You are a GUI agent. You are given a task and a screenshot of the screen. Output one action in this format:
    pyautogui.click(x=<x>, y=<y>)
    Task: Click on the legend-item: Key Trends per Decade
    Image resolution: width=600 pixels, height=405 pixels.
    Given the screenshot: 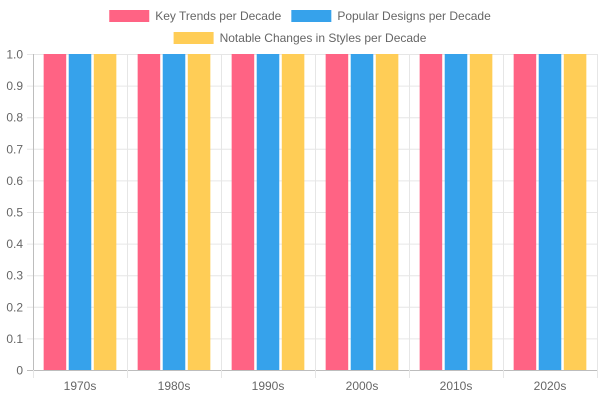 What is the action you would take?
    pyautogui.click(x=195, y=16)
    